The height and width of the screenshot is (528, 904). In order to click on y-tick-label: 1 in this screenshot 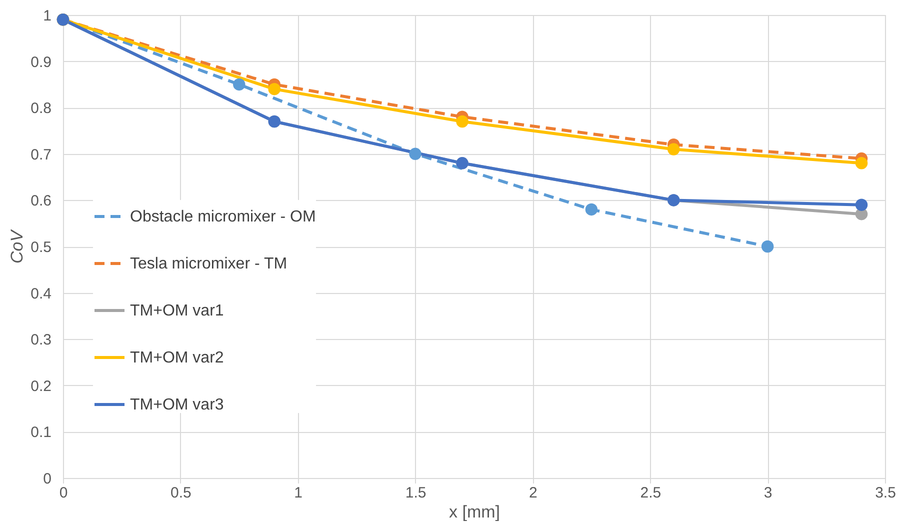, I will do `click(47, 16)`.